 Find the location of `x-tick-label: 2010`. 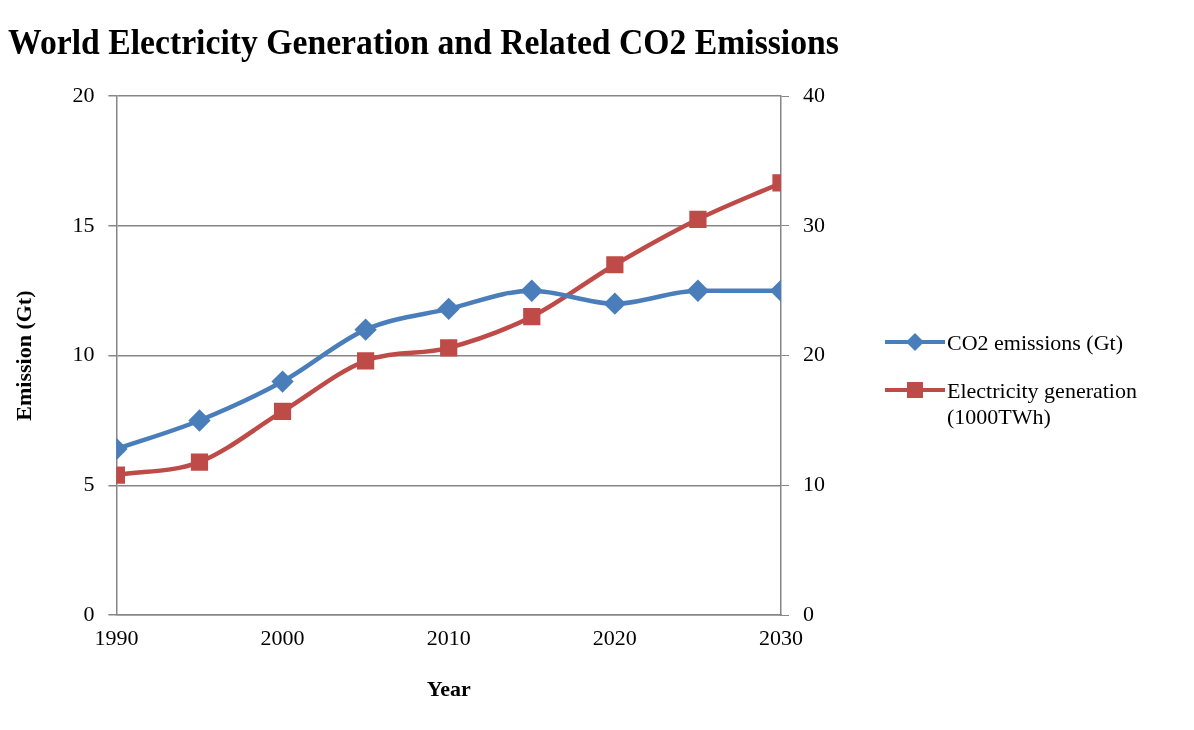

x-tick-label: 2010 is located at coordinates (448, 638).